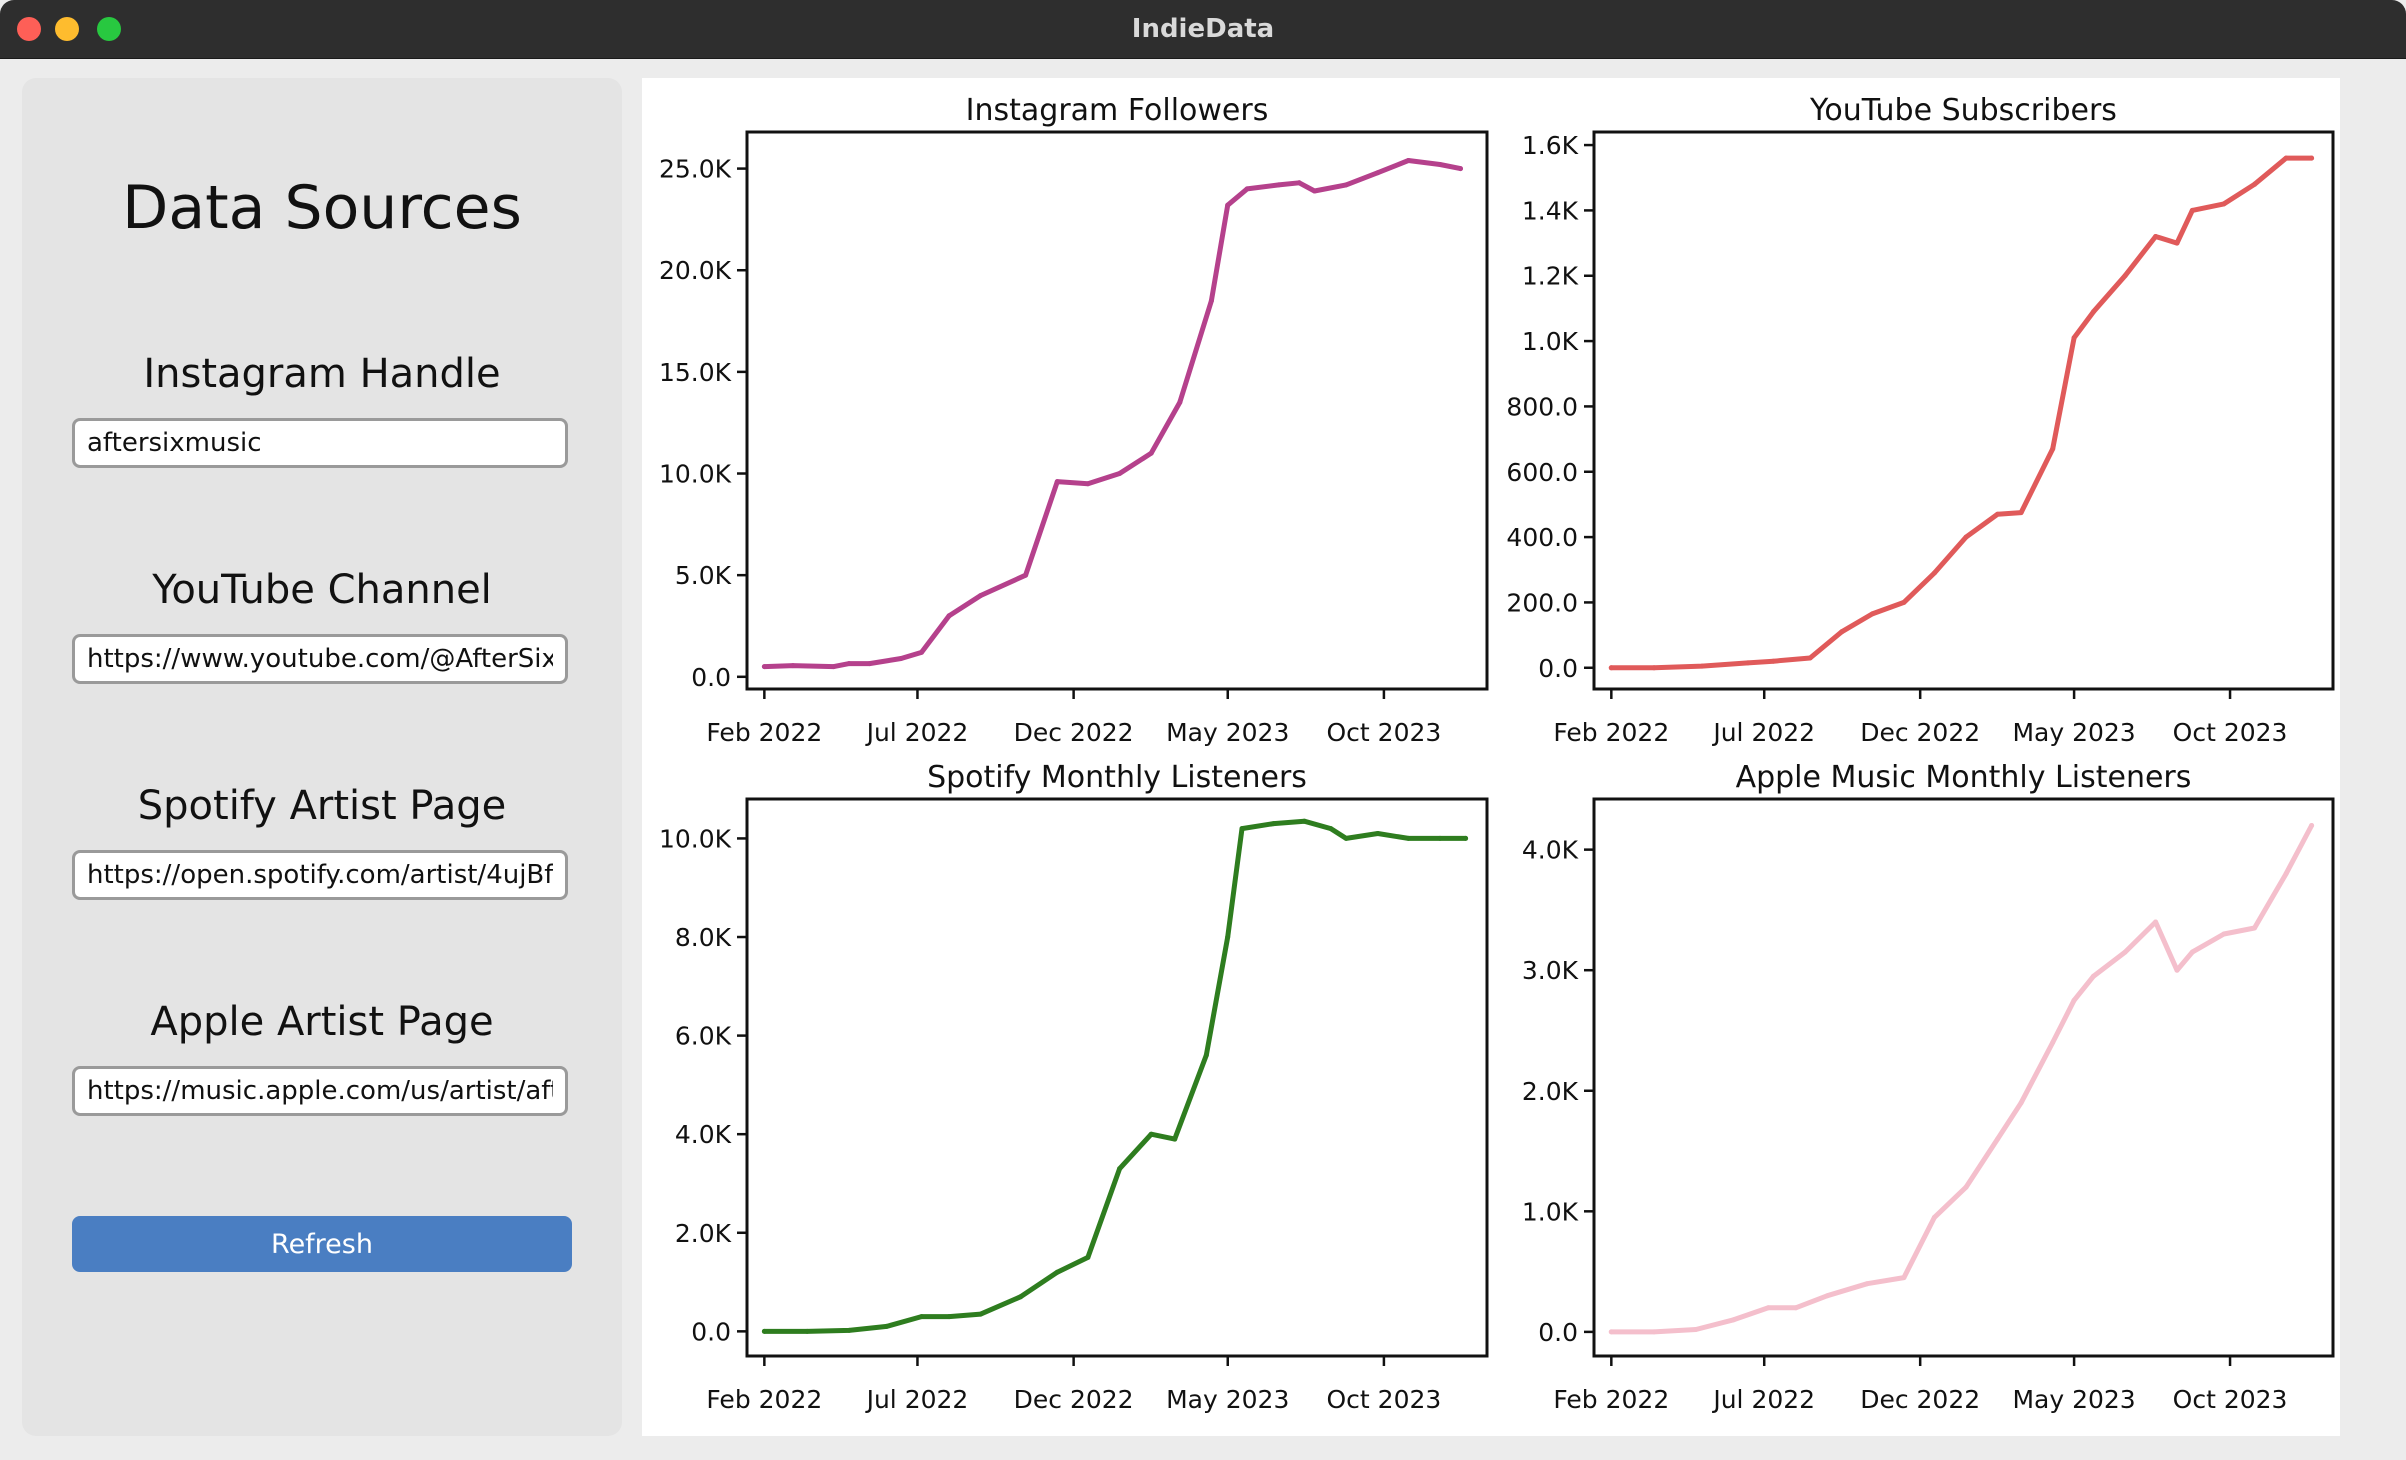  I want to click on apple-music-x-tick-label: Dec 2022, so click(1920, 1399).